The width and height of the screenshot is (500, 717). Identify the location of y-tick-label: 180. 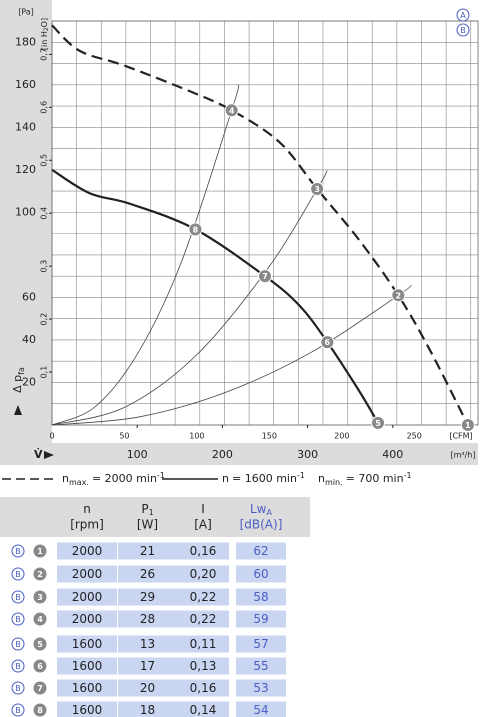
(25, 41).